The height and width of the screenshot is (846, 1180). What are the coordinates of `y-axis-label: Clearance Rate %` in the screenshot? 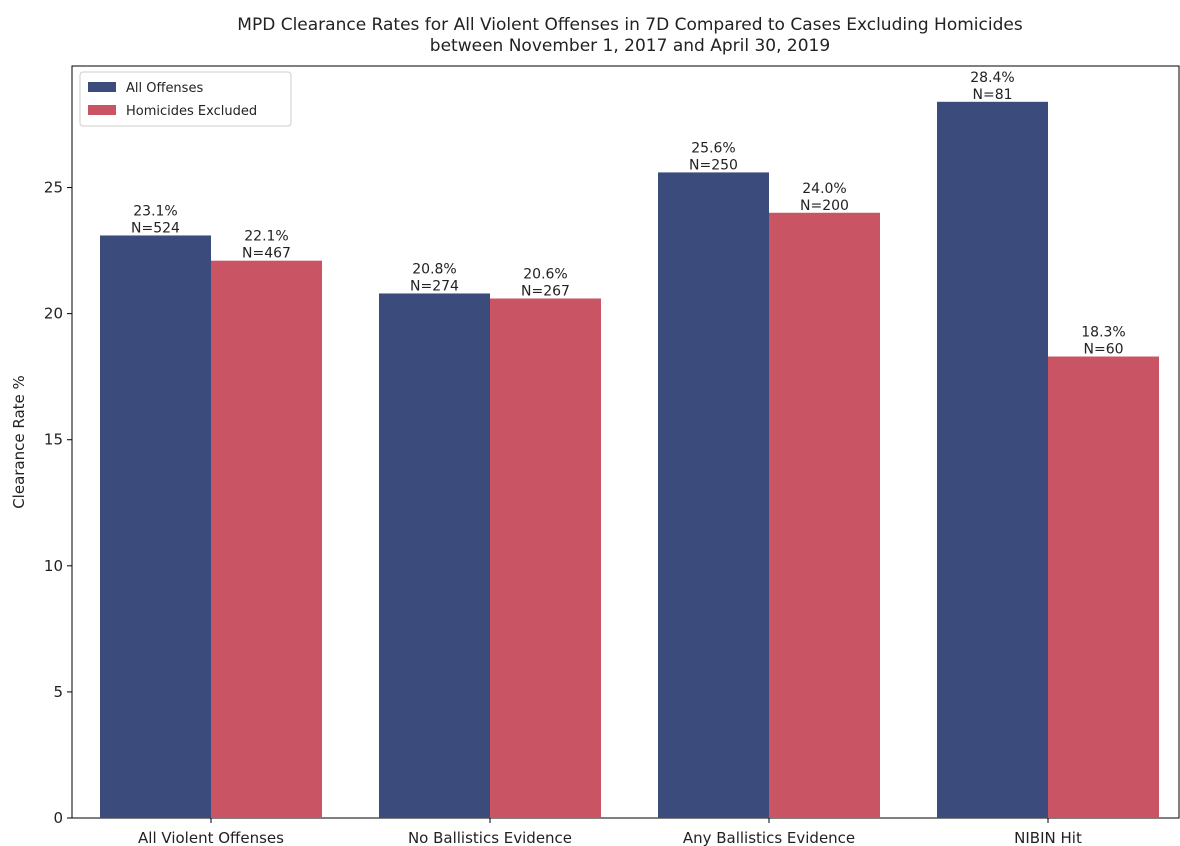 It's located at (19, 442).